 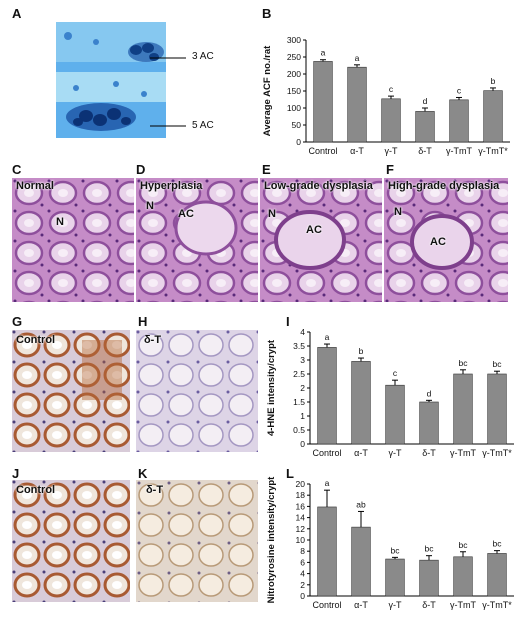 What do you see at coordinates (318, 186) in the screenshot?
I see `caption-low-grade: Low-grade dysplasia` at bounding box center [318, 186].